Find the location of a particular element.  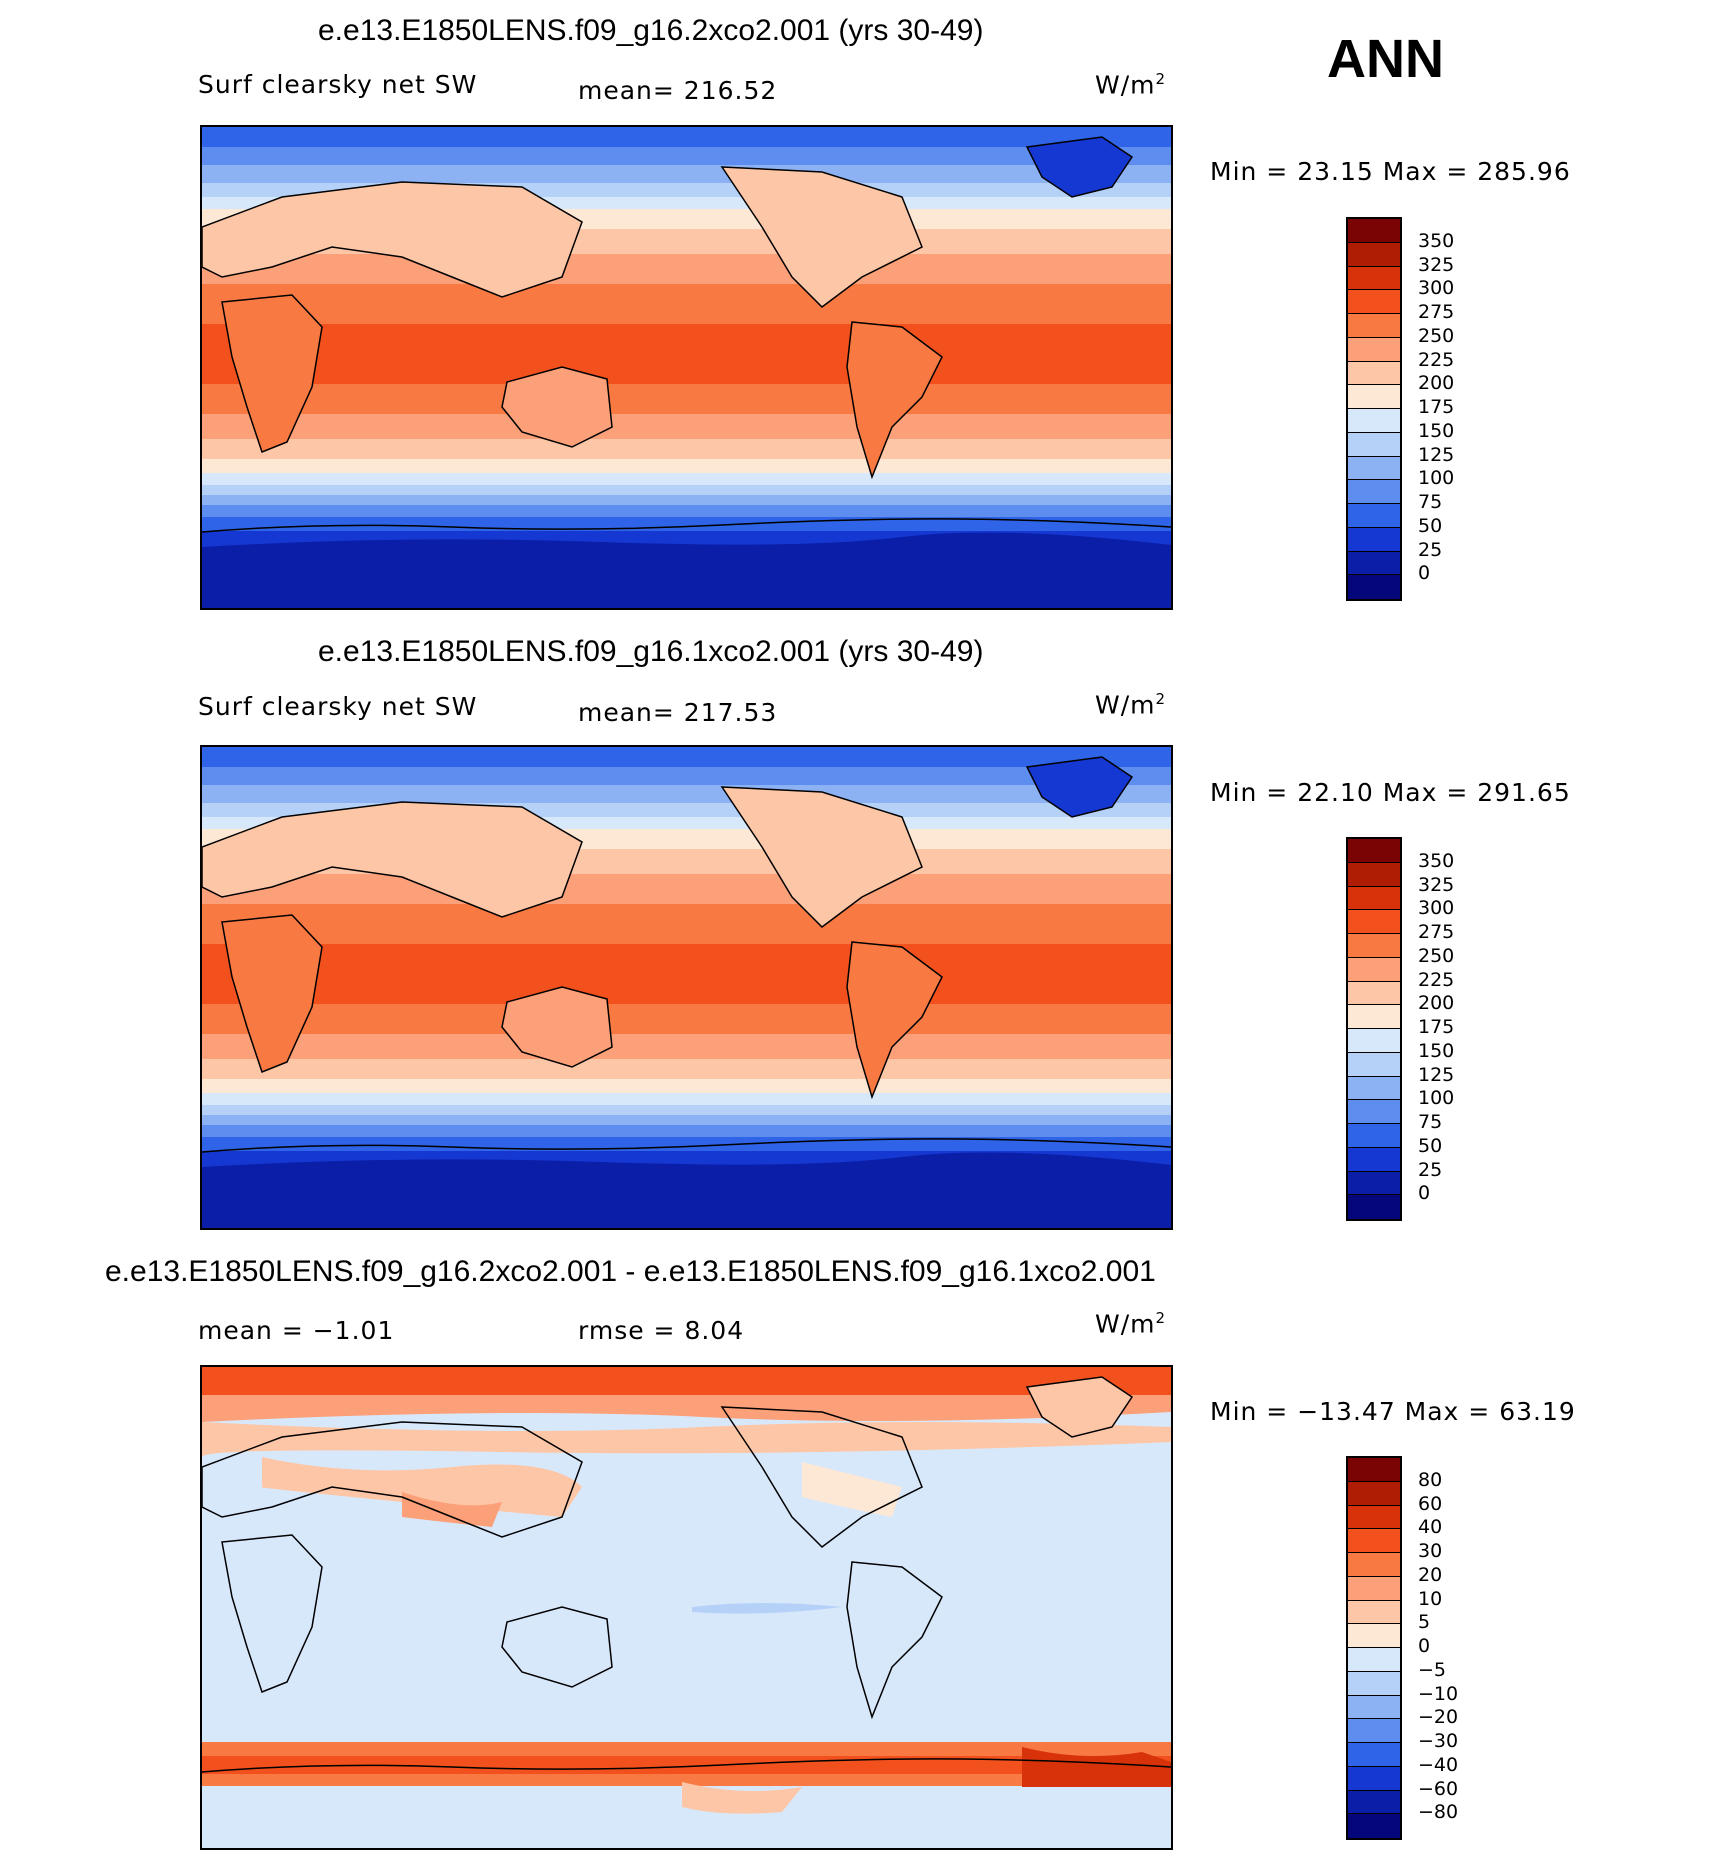

panel2-units: W/m2 is located at coordinates (1131, 705).